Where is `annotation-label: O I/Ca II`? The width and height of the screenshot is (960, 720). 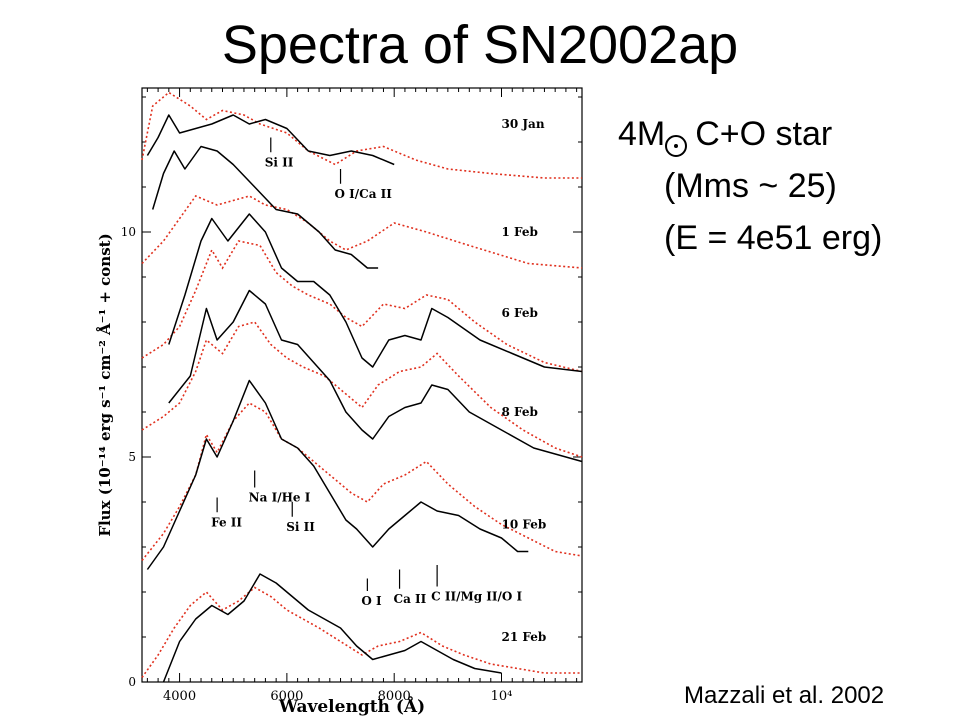 annotation-label: O I/Ca II is located at coordinates (364, 194).